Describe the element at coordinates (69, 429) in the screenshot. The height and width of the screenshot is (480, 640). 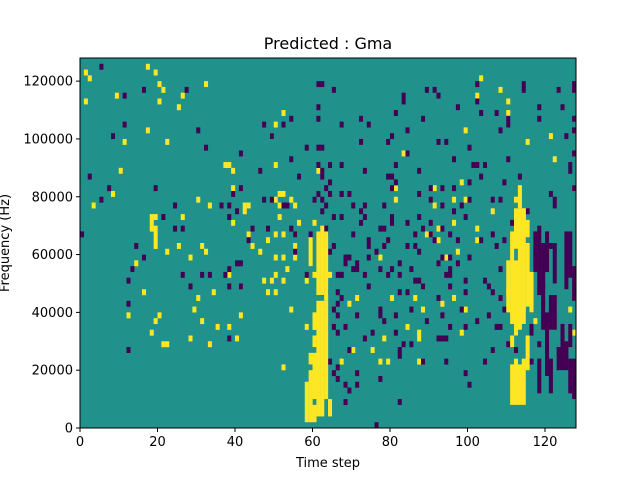
I see `y-tick-label: 0` at that location.